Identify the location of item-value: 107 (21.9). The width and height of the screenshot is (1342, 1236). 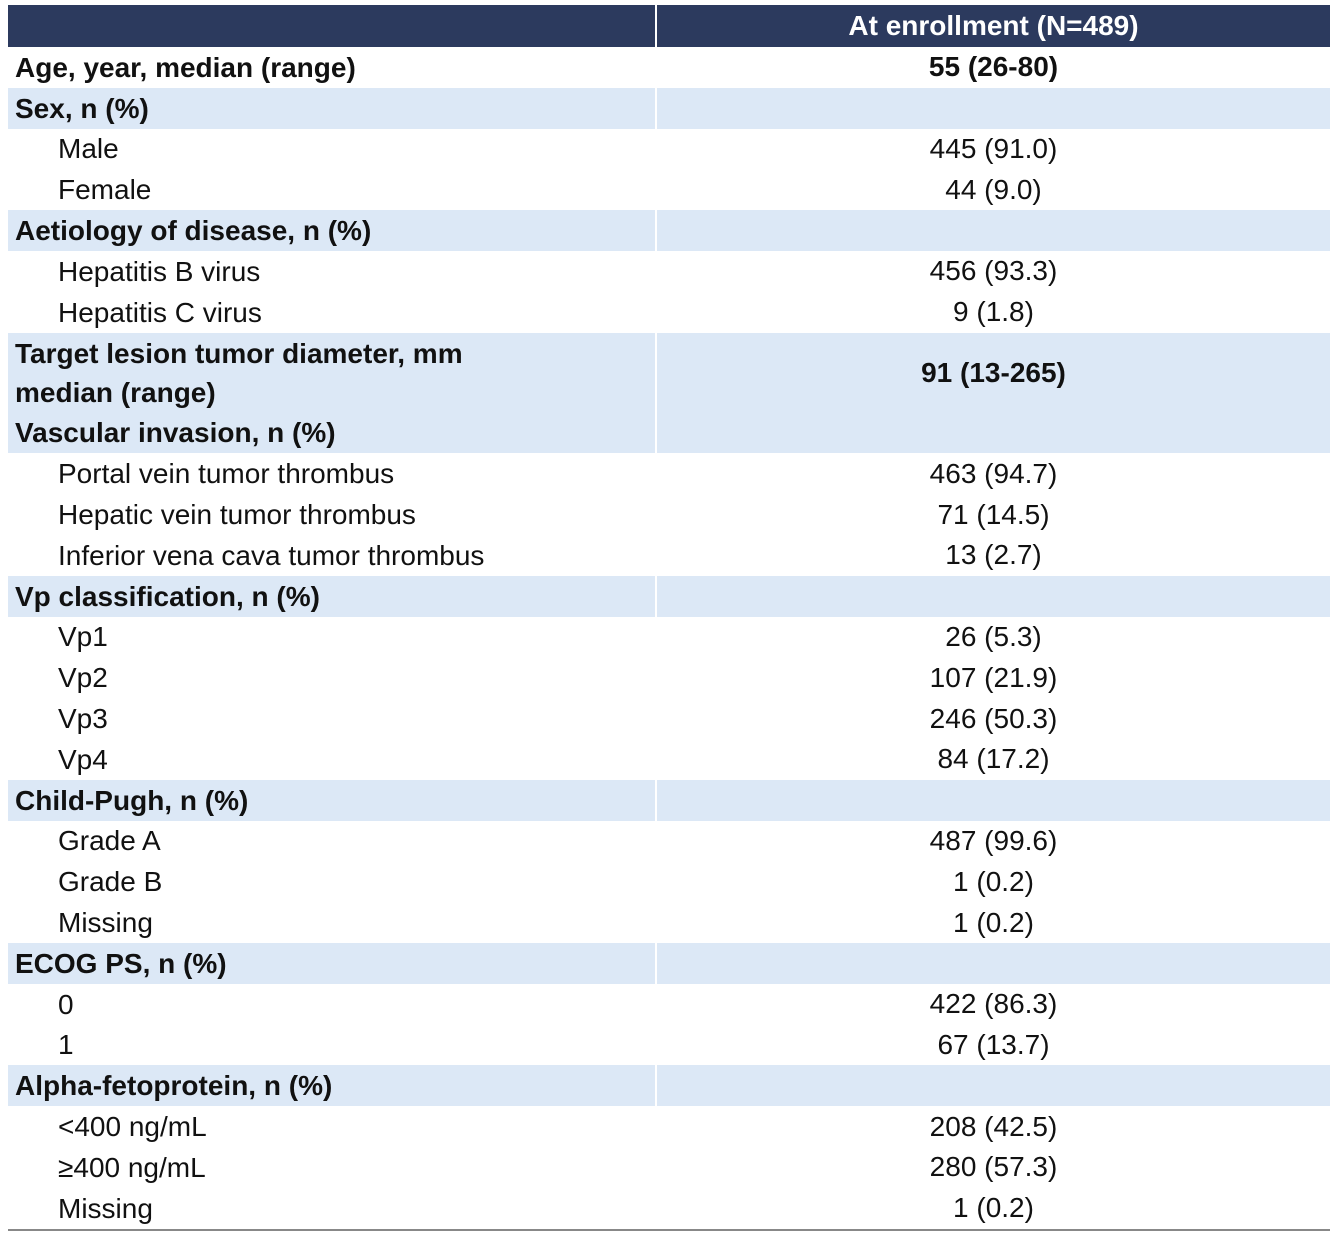
(993, 677).